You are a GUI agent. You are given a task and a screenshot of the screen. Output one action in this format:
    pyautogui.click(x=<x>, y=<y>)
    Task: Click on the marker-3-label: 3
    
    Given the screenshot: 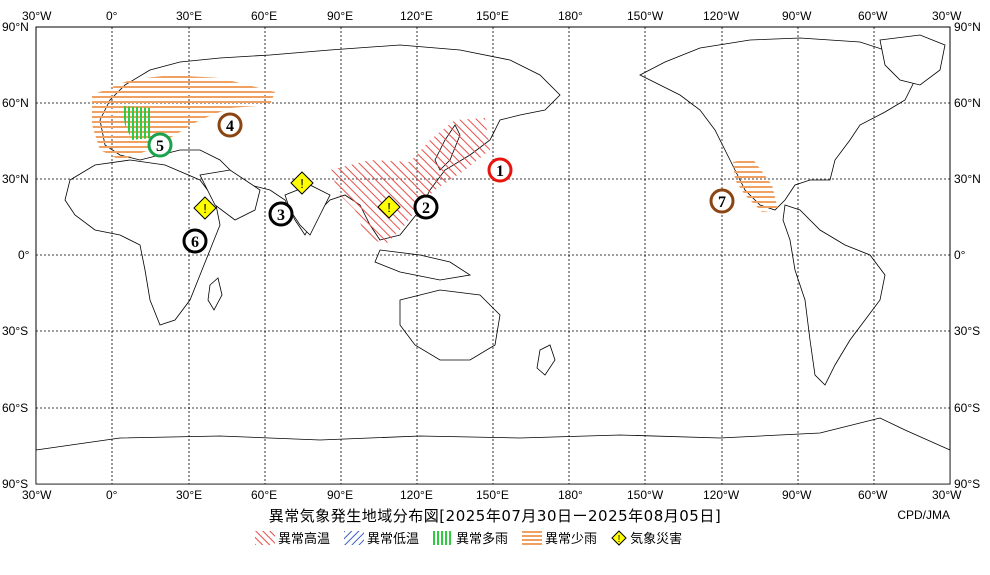 What is the action you would take?
    pyautogui.click(x=281, y=215)
    